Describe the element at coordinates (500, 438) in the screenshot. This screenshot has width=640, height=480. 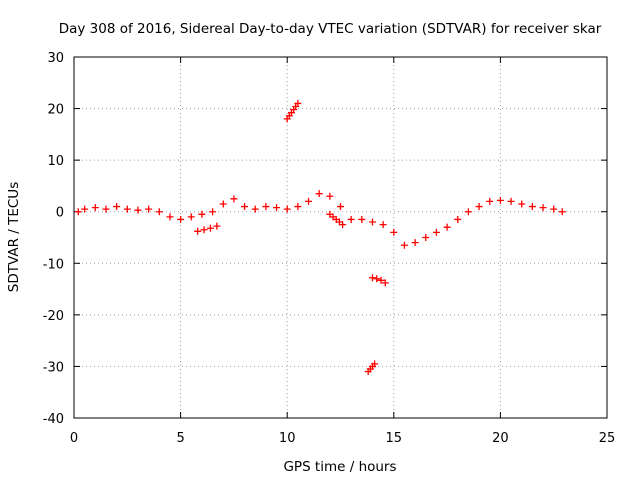
I see `x-tick-label: 20` at that location.